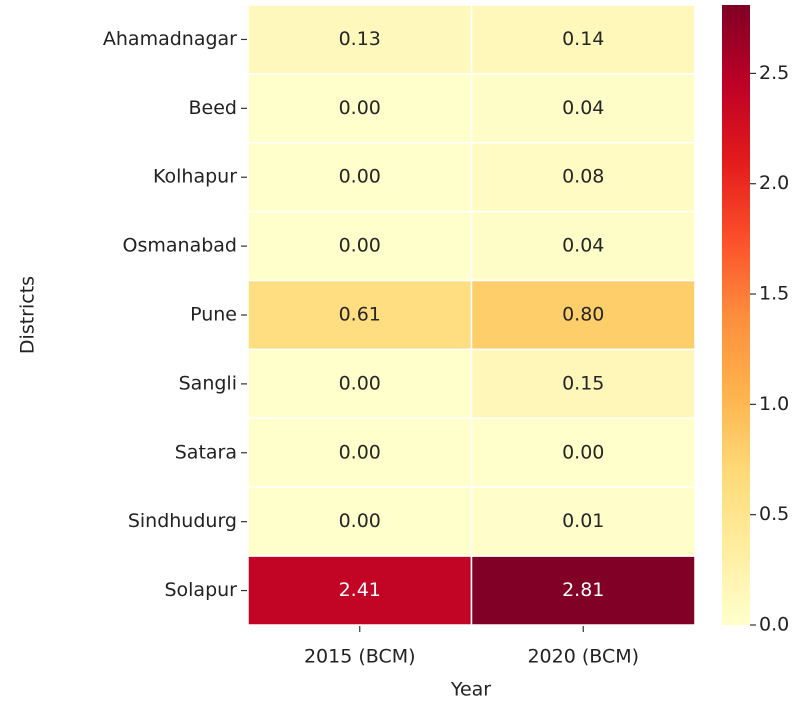 The height and width of the screenshot is (706, 809). Describe the element at coordinates (360, 657) in the screenshot. I see `x-tick-label: 2015 (BCM)` at that location.